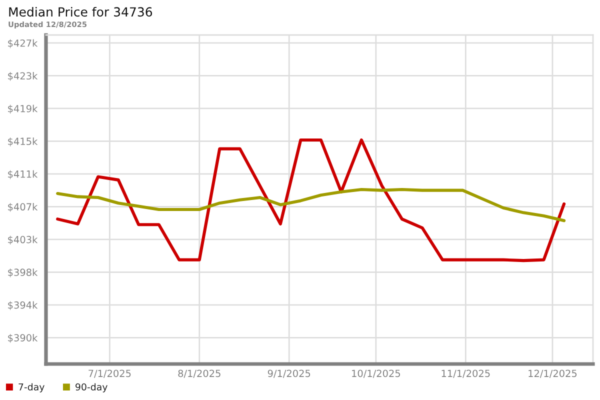  Describe the element at coordinates (311, 205) in the screenshot. I see `line-series` at that location.